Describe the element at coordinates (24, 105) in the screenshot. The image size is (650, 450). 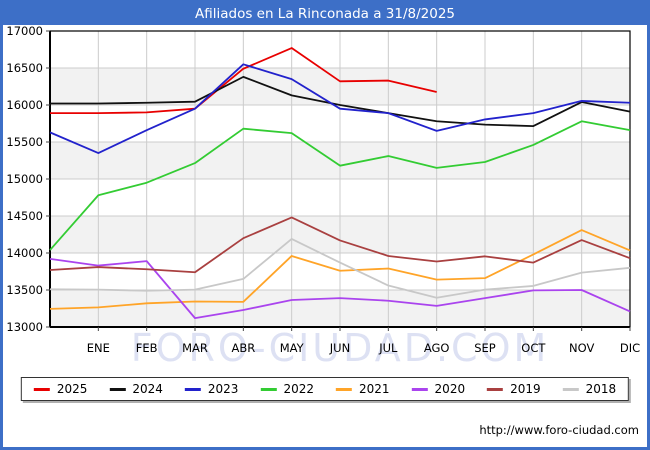
I see `y-axis-label: 16000` at that location.